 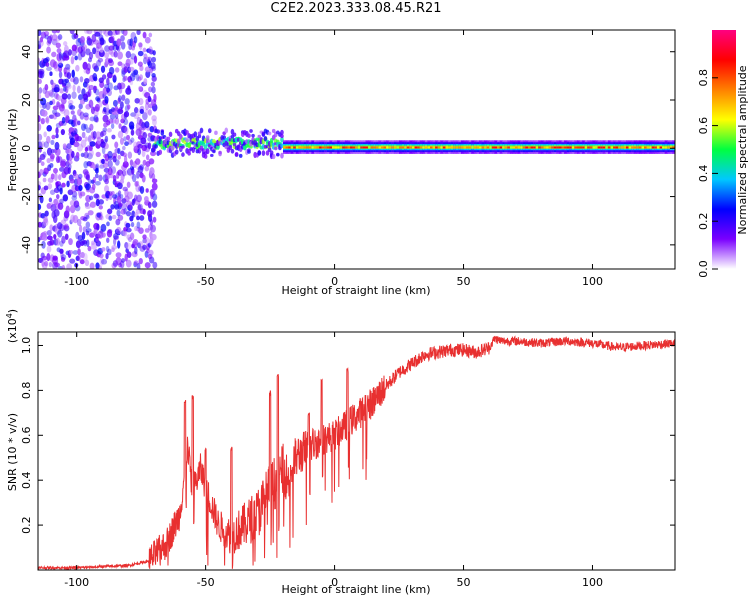 What do you see at coordinates (12, 326) in the screenshot?
I see `snr-y-multiplier: (x104)` at bounding box center [12, 326].